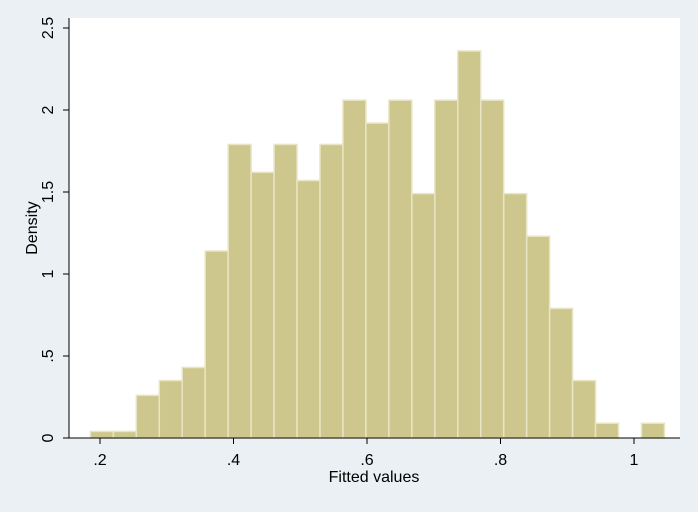 The image size is (698, 512). What do you see at coordinates (99, 460) in the screenshot?
I see `x-tick-label: .2` at bounding box center [99, 460].